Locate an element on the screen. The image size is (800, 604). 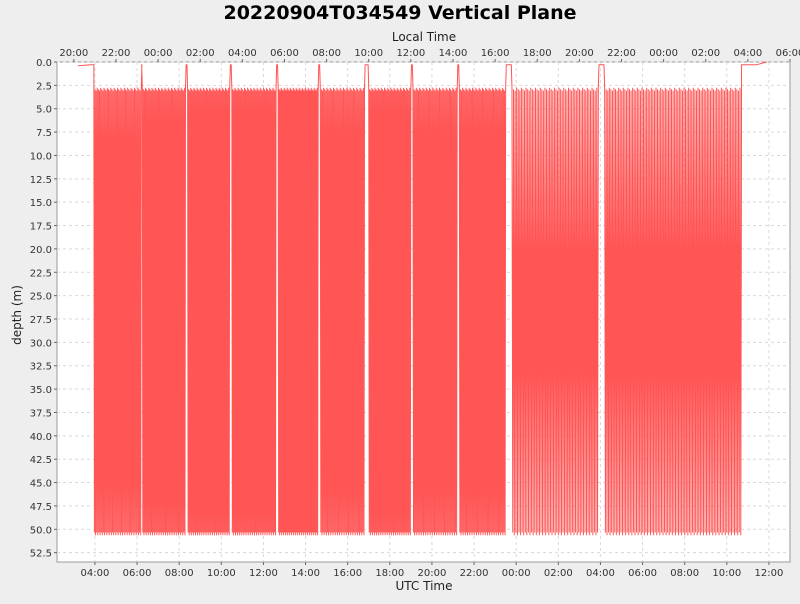
local-tick-label: 10:00 is located at coordinates (368, 53).